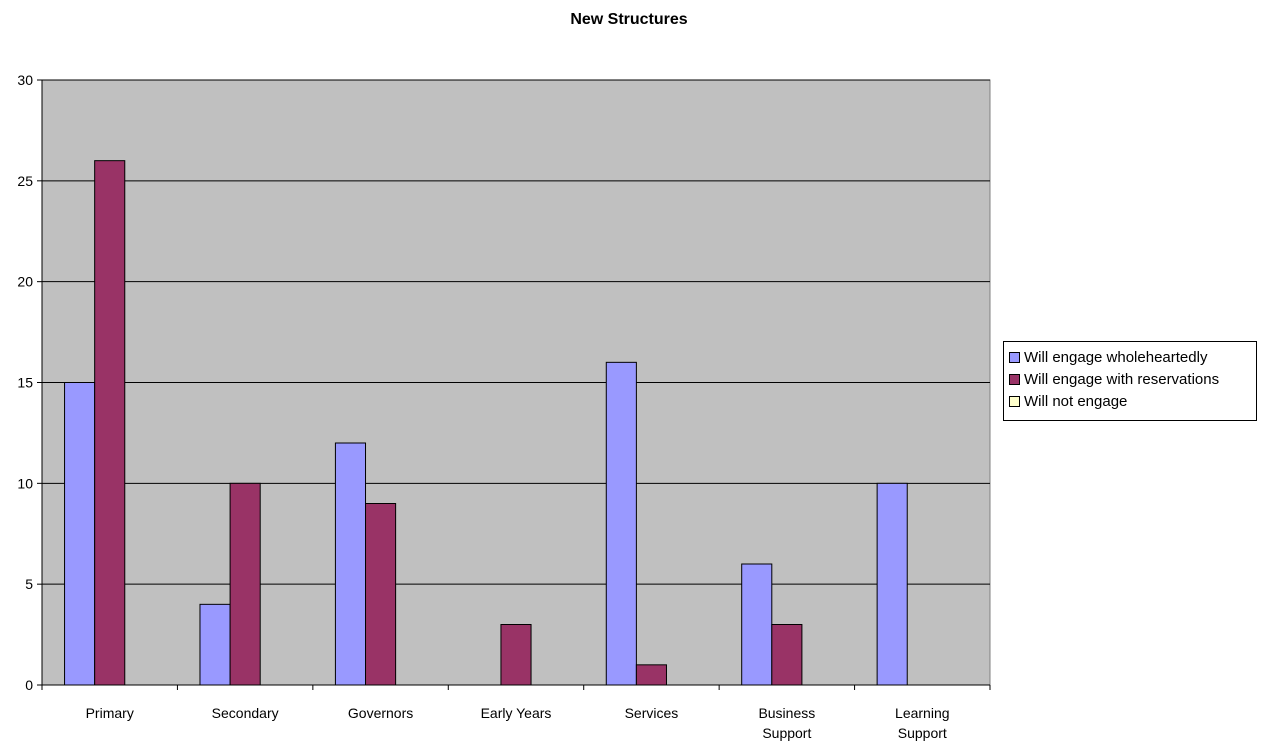 This screenshot has width=1264, height=744. Describe the element at coordinates (25, 483) in the screenshot. I see `y-tick-label: 10` at that location.